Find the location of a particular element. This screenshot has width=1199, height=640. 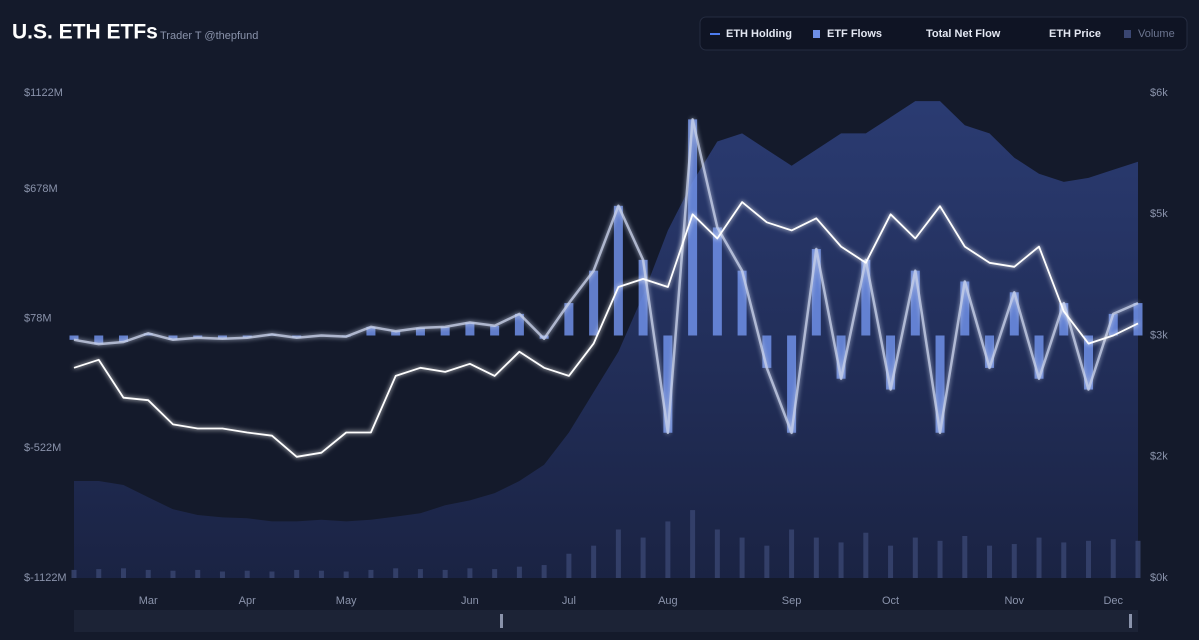

legend-label: Volume is located at coordinates (1156, 34).